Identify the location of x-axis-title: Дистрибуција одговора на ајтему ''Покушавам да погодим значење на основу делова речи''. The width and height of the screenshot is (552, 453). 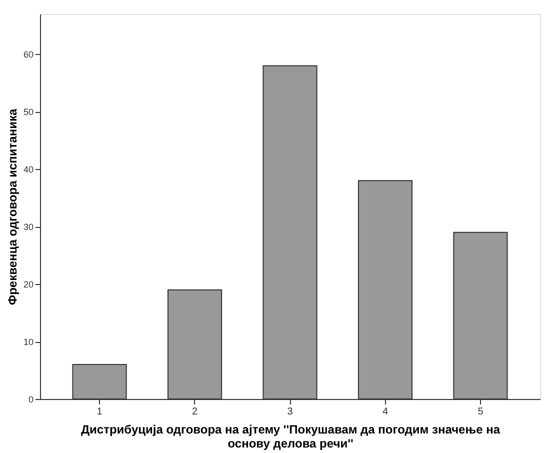
(290, 436).